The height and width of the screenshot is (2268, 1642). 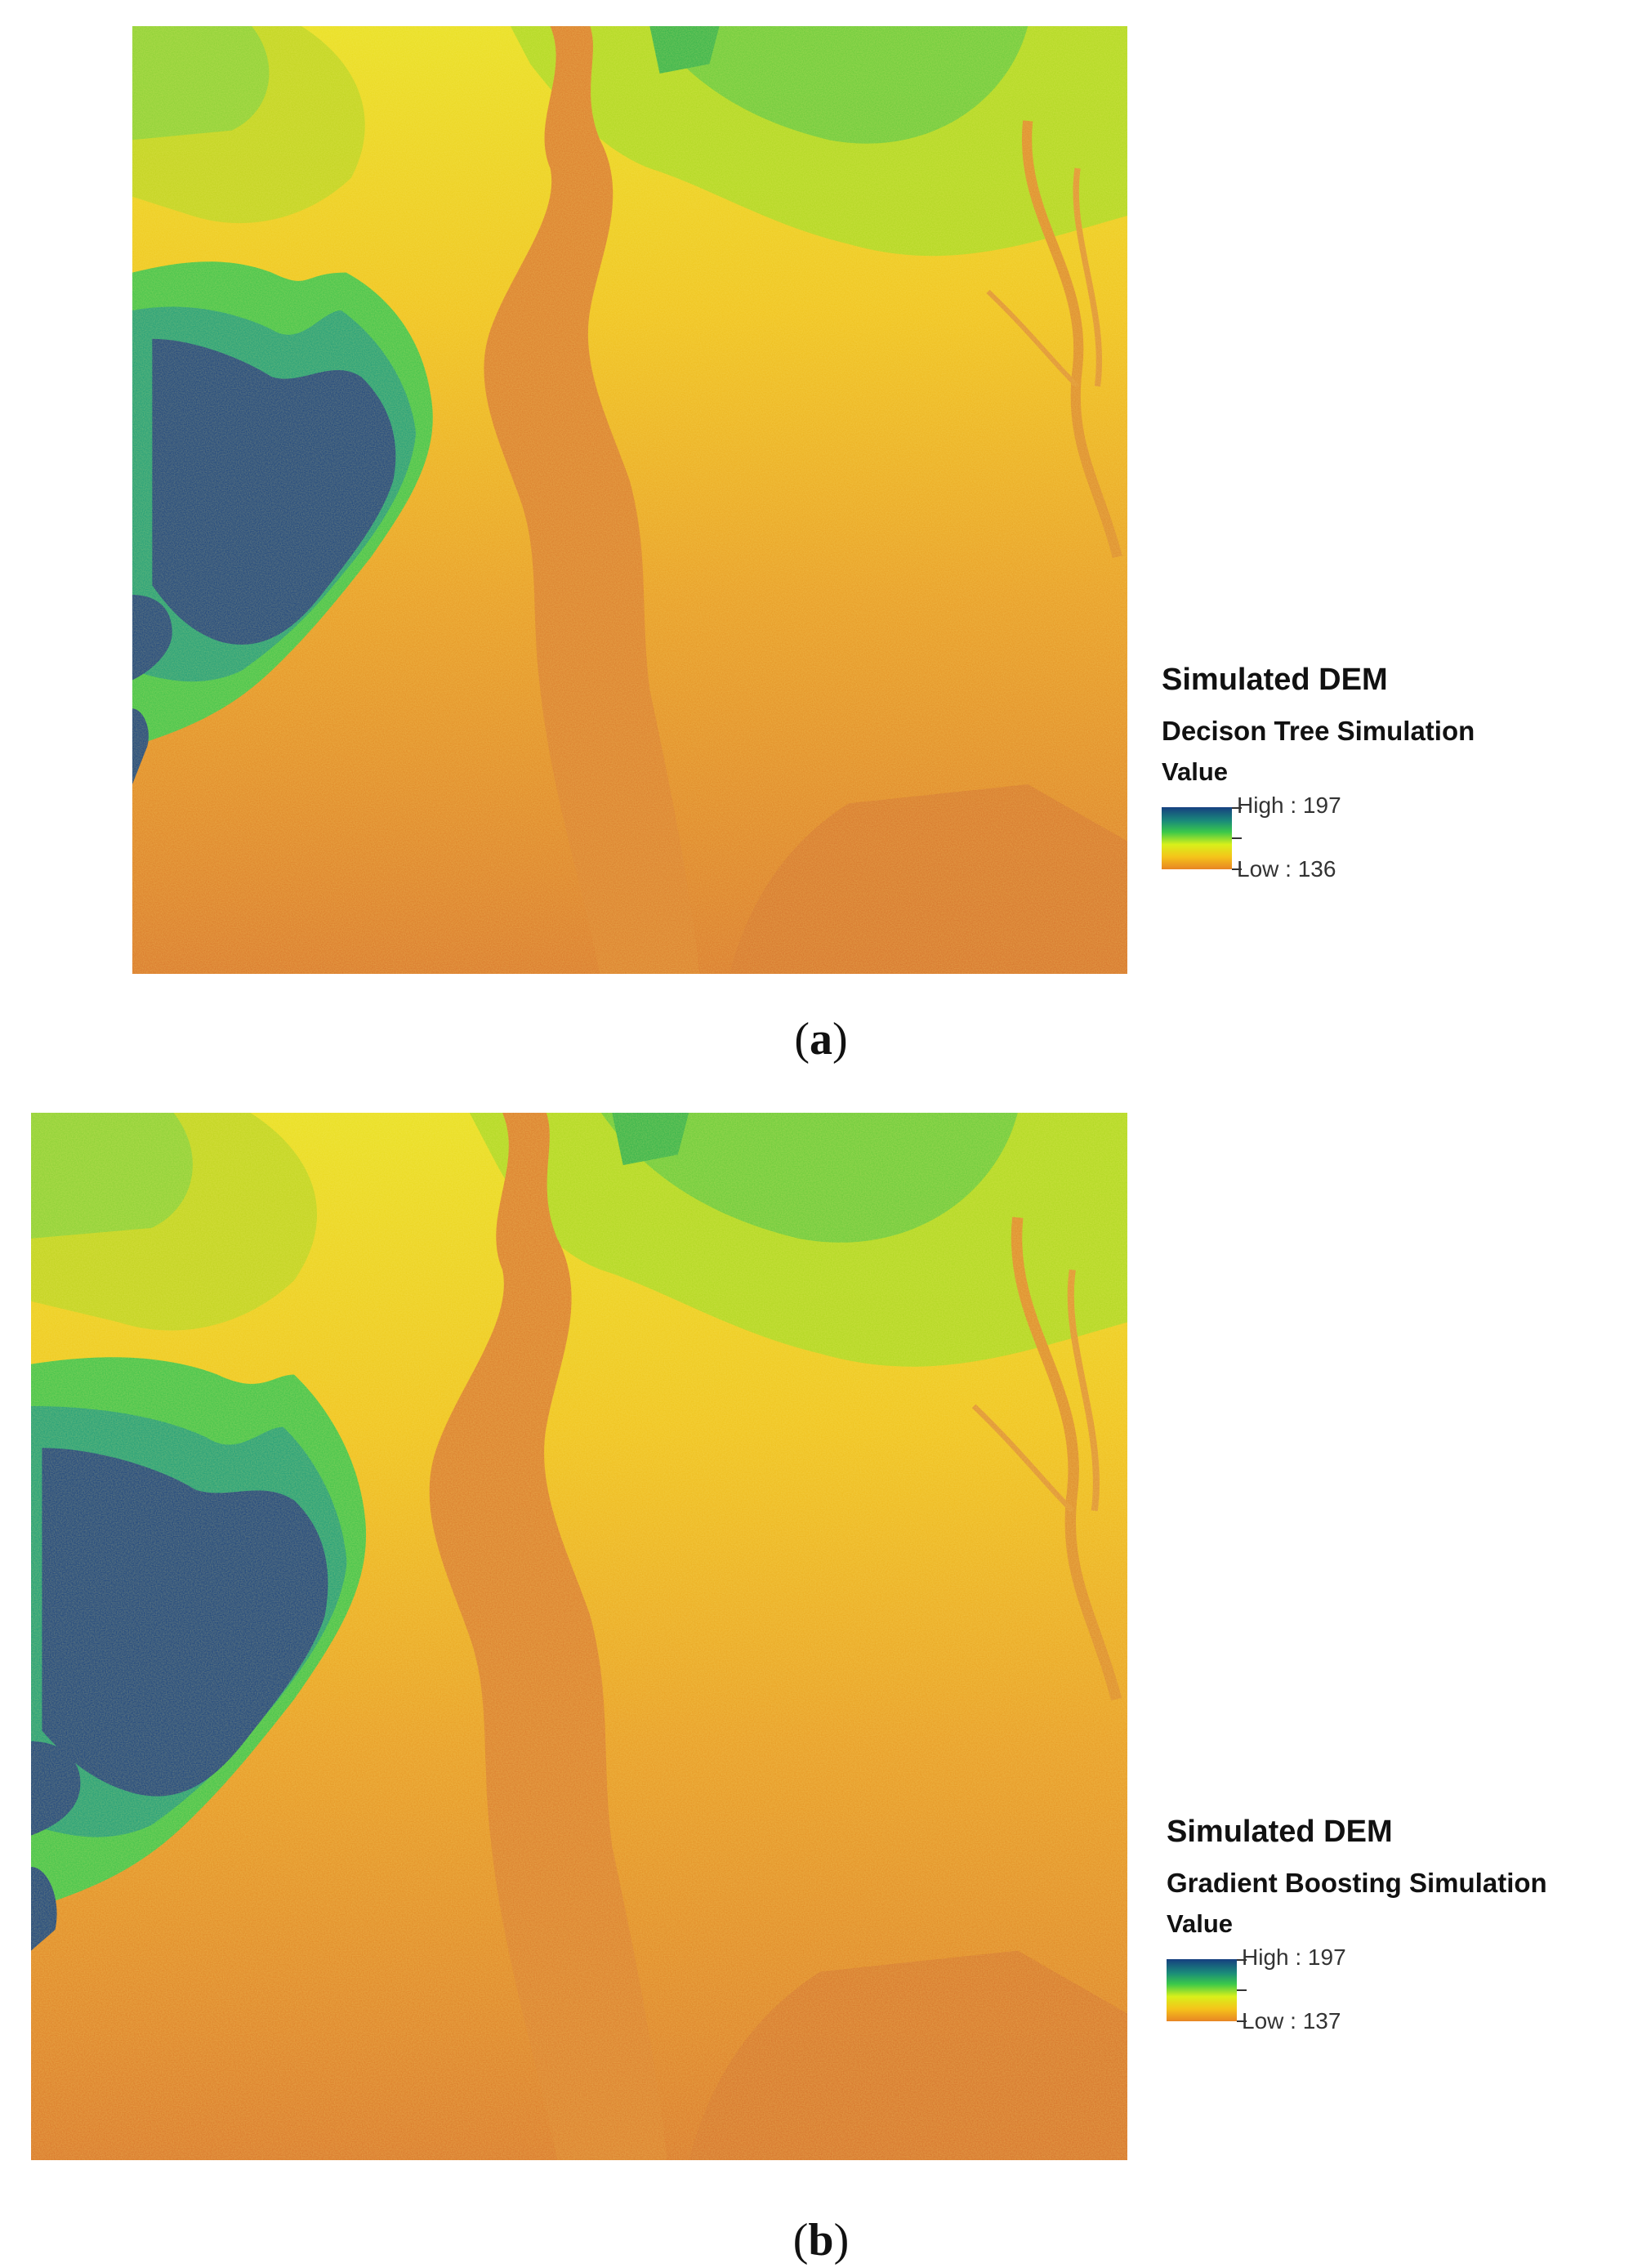 I want to click on color-ramp-group: High : 197 Low : 136, so click(x=1318, y=837).